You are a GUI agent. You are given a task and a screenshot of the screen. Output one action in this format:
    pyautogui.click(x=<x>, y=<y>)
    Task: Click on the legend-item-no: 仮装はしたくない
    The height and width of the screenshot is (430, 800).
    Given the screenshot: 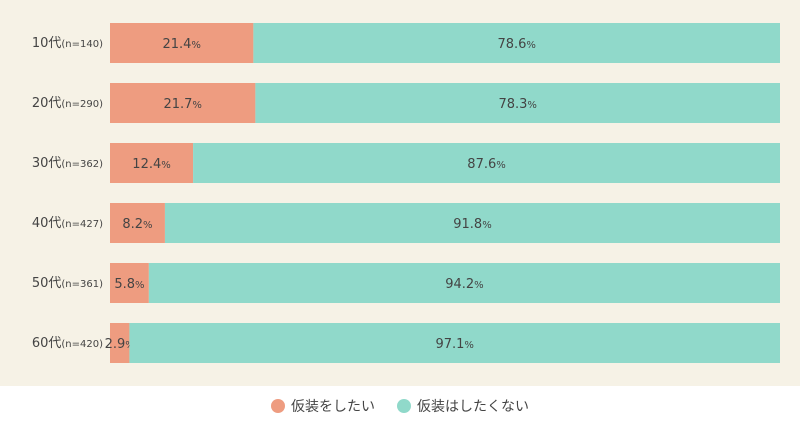 What is the action you would take?
    pyautogui.click(x=463, y=406)
    